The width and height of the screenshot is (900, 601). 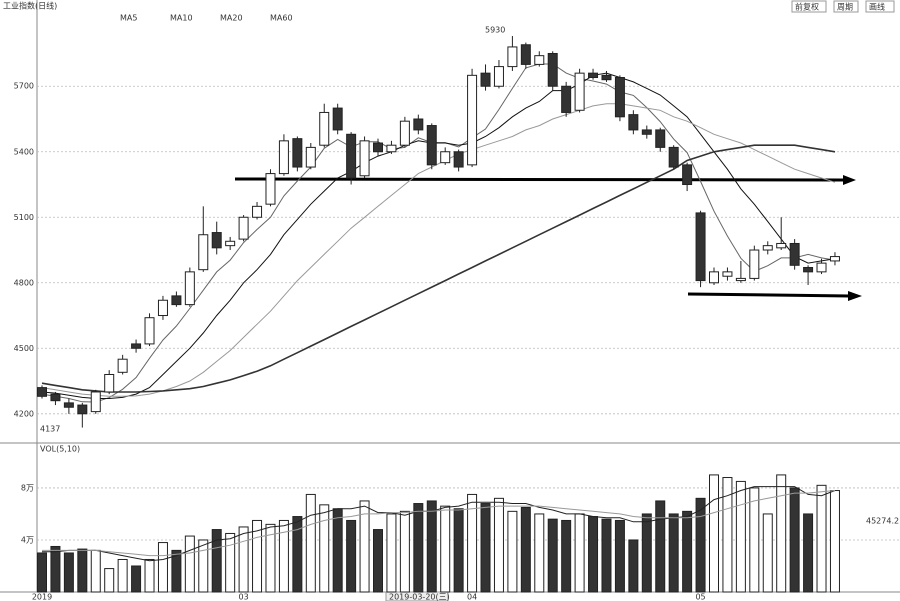 What do you see at coordinates (24, 217) in the screenshot?
I see `y-tick-label: 5100` at bounding box center [24, 217].